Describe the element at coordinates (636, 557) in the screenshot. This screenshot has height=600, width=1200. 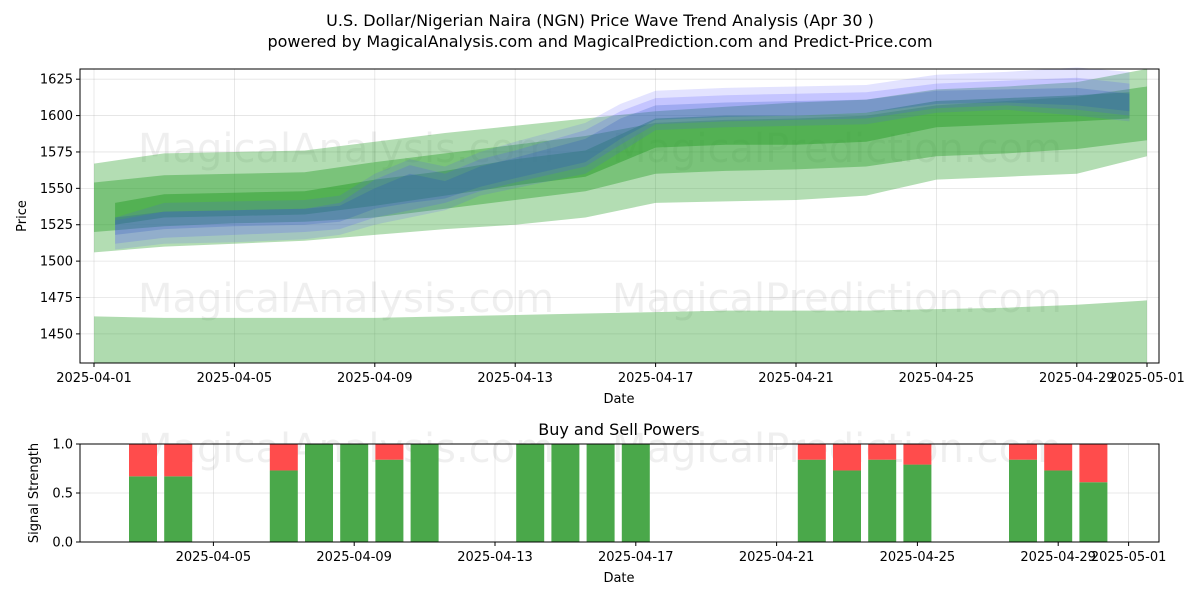
I see `signal-x-tick-label: 2025-04-17` at that location.